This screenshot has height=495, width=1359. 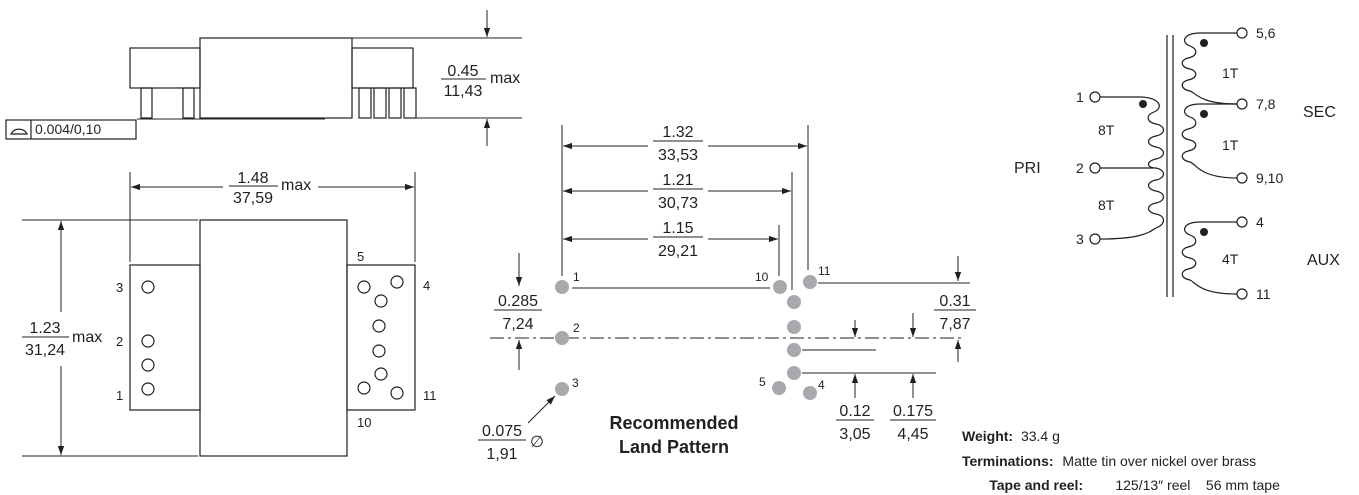 What do you see at coordinates (854, 411) in the screenshot?
I see `dim-f-inch: 0.12` at bounding box center [854, 411].